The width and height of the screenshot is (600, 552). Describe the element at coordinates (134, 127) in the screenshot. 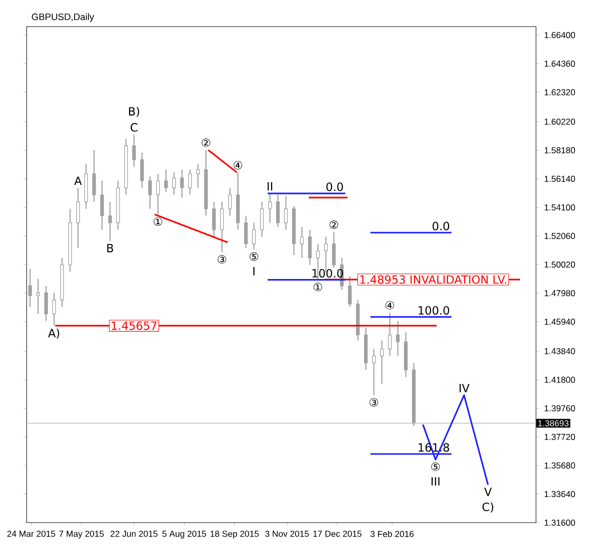

I see `annotation: C` at that location.